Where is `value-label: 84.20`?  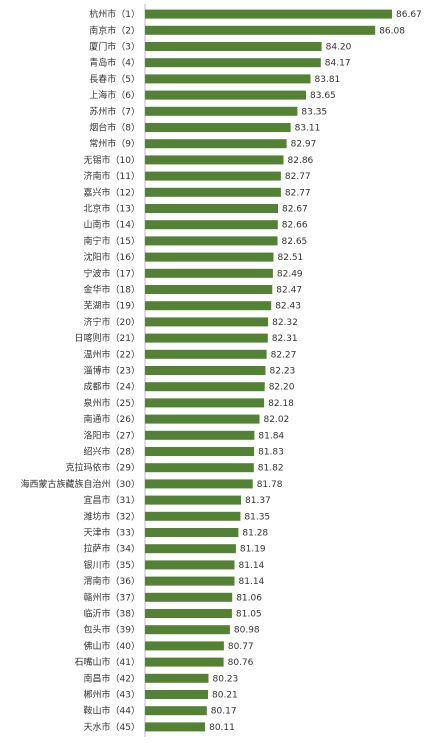 value-label: 84.20 is located at coordinates (339, 48).